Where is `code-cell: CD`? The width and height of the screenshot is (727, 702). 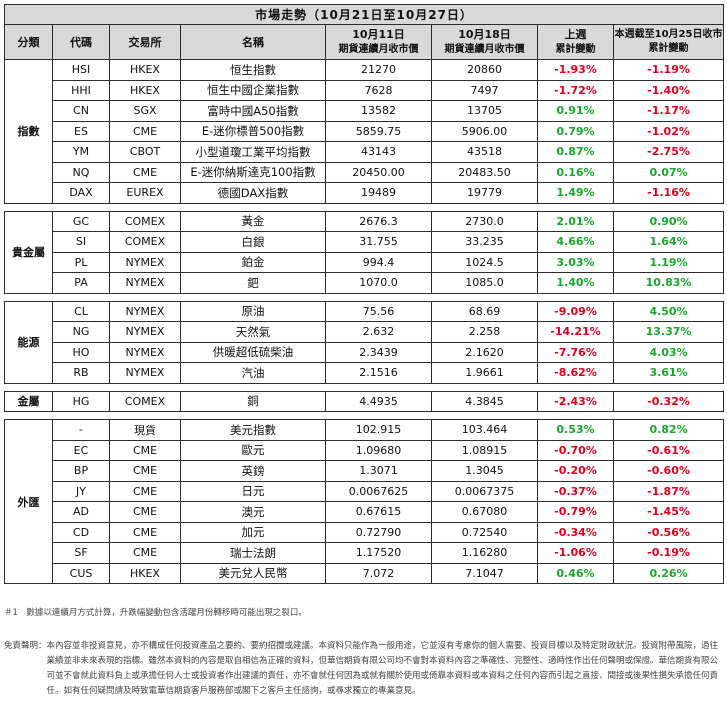 code-cell: CD is located at coordinates (81, 532).